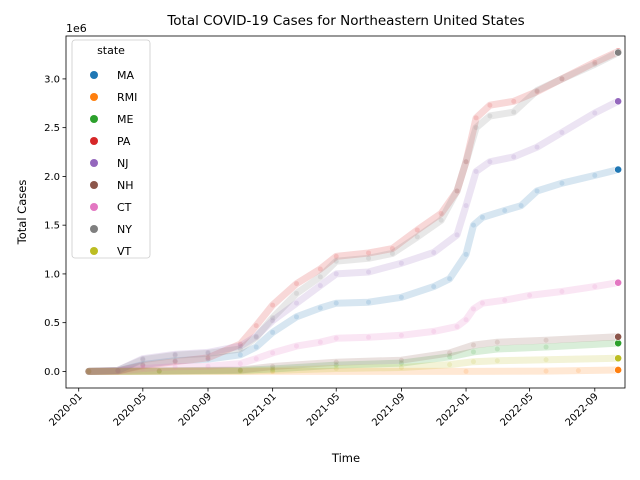 The image size is (640, 480). I want to click on legend-label-MA: MA, so click(125, 75).